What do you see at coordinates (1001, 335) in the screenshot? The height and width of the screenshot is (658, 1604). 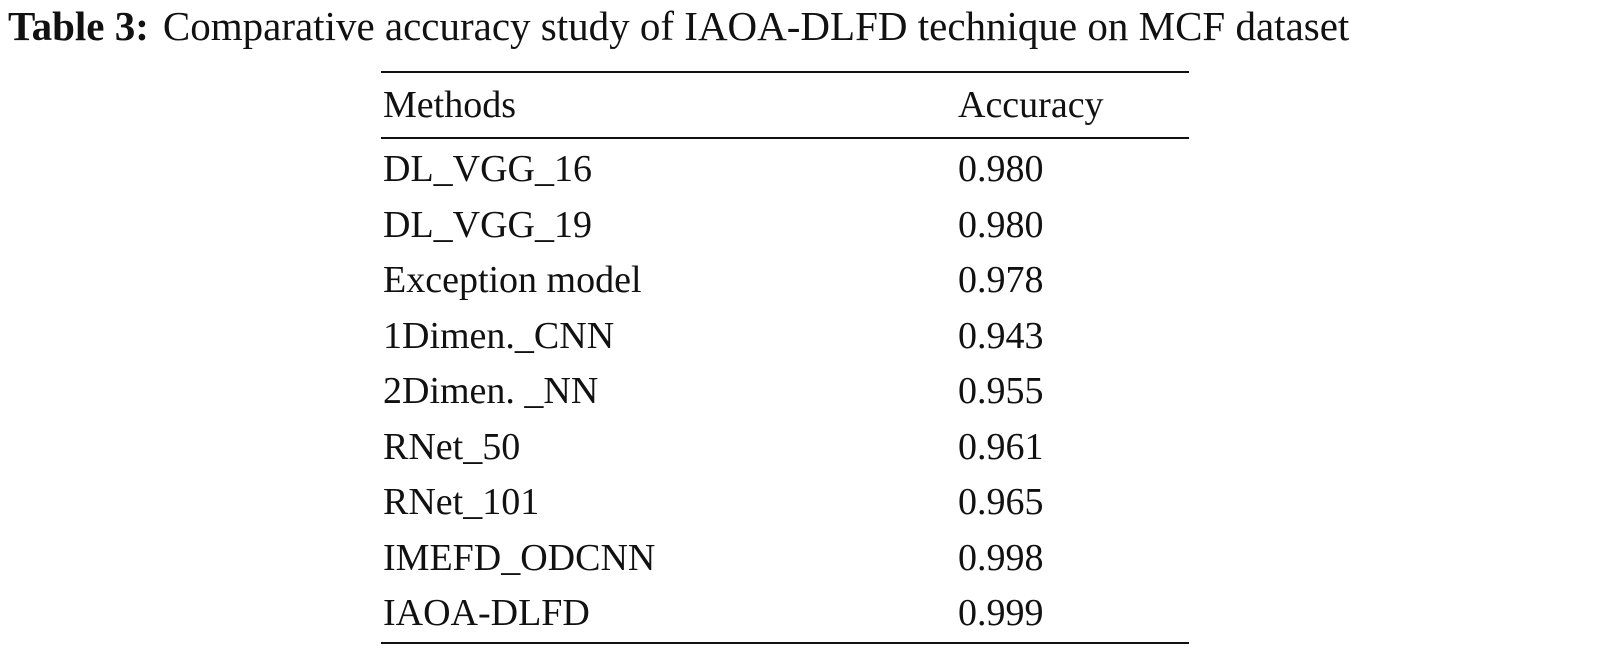 I see `row-accuracy: 0.943` at bounding box center [1001, 335].